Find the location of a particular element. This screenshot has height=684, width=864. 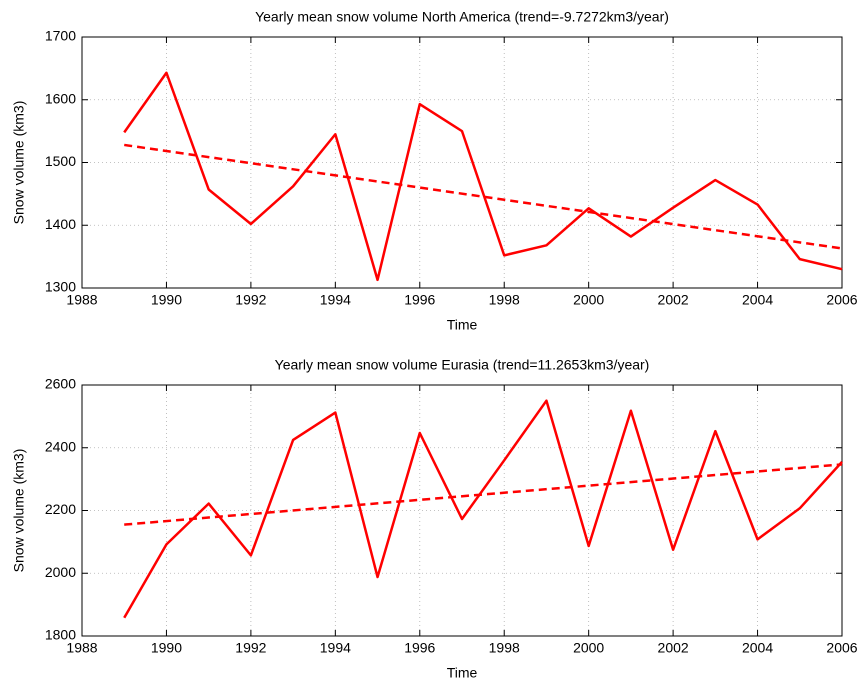

y-tick-label: 1400 is located at coordinates (60, 224).